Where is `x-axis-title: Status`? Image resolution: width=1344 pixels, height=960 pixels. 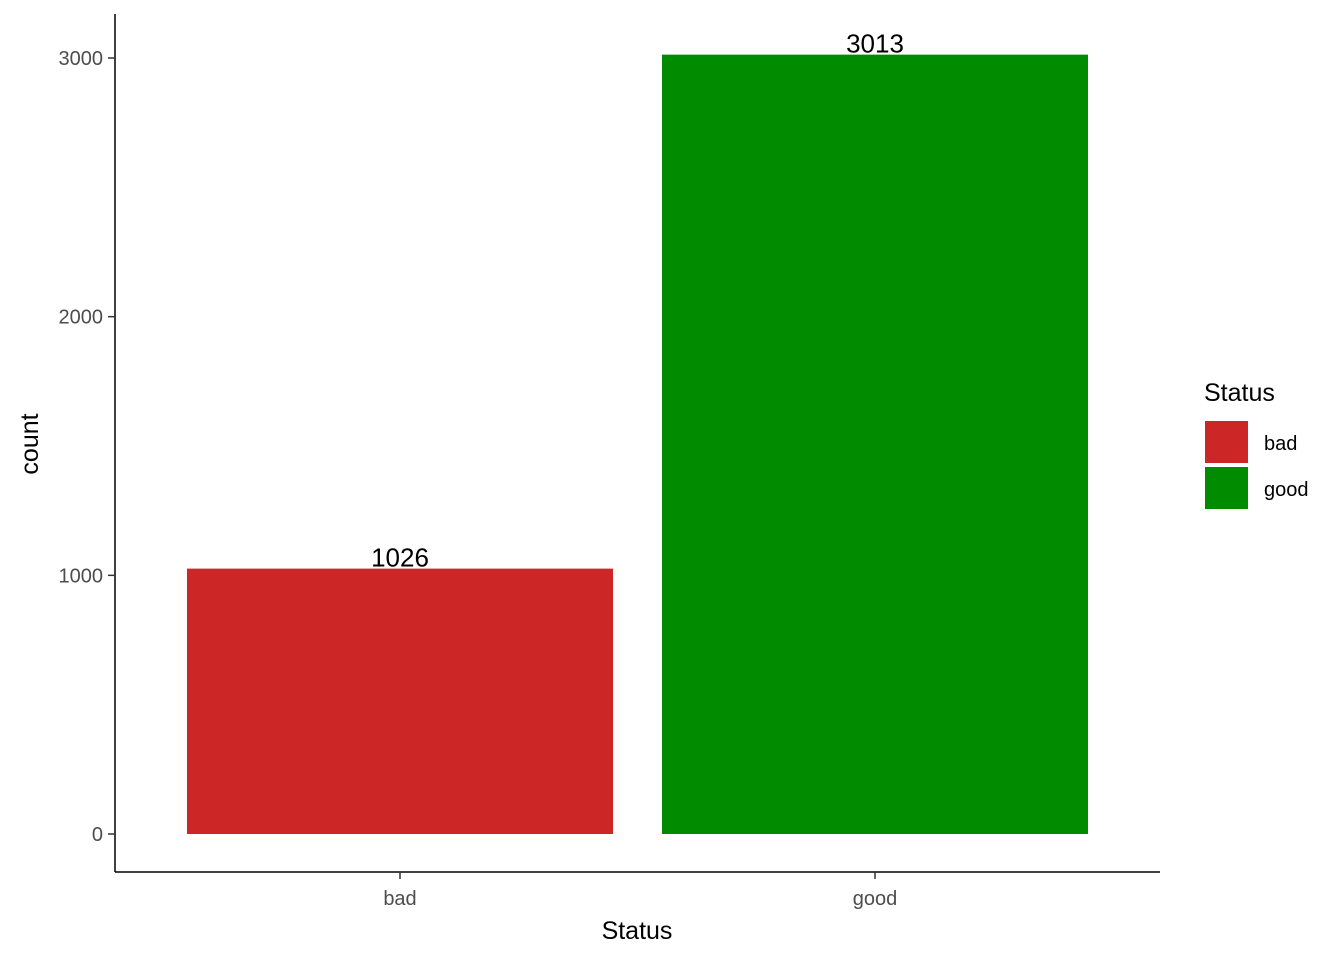
x-axis-title: Status is located at coordinates (637, 931).